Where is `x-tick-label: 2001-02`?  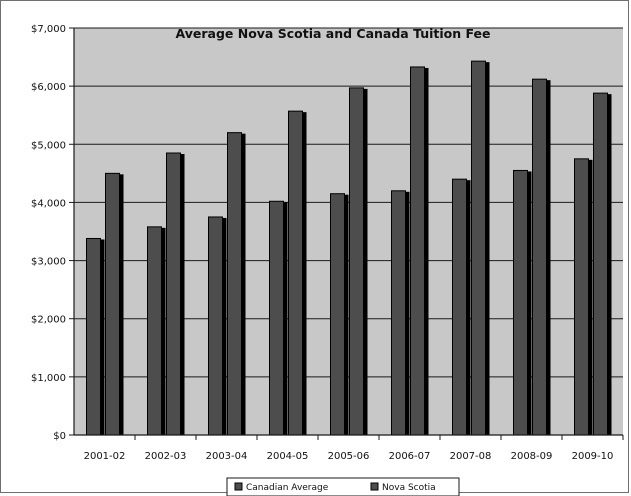 x-tick-label: 2001-02 is located at coordinates (105, 456).